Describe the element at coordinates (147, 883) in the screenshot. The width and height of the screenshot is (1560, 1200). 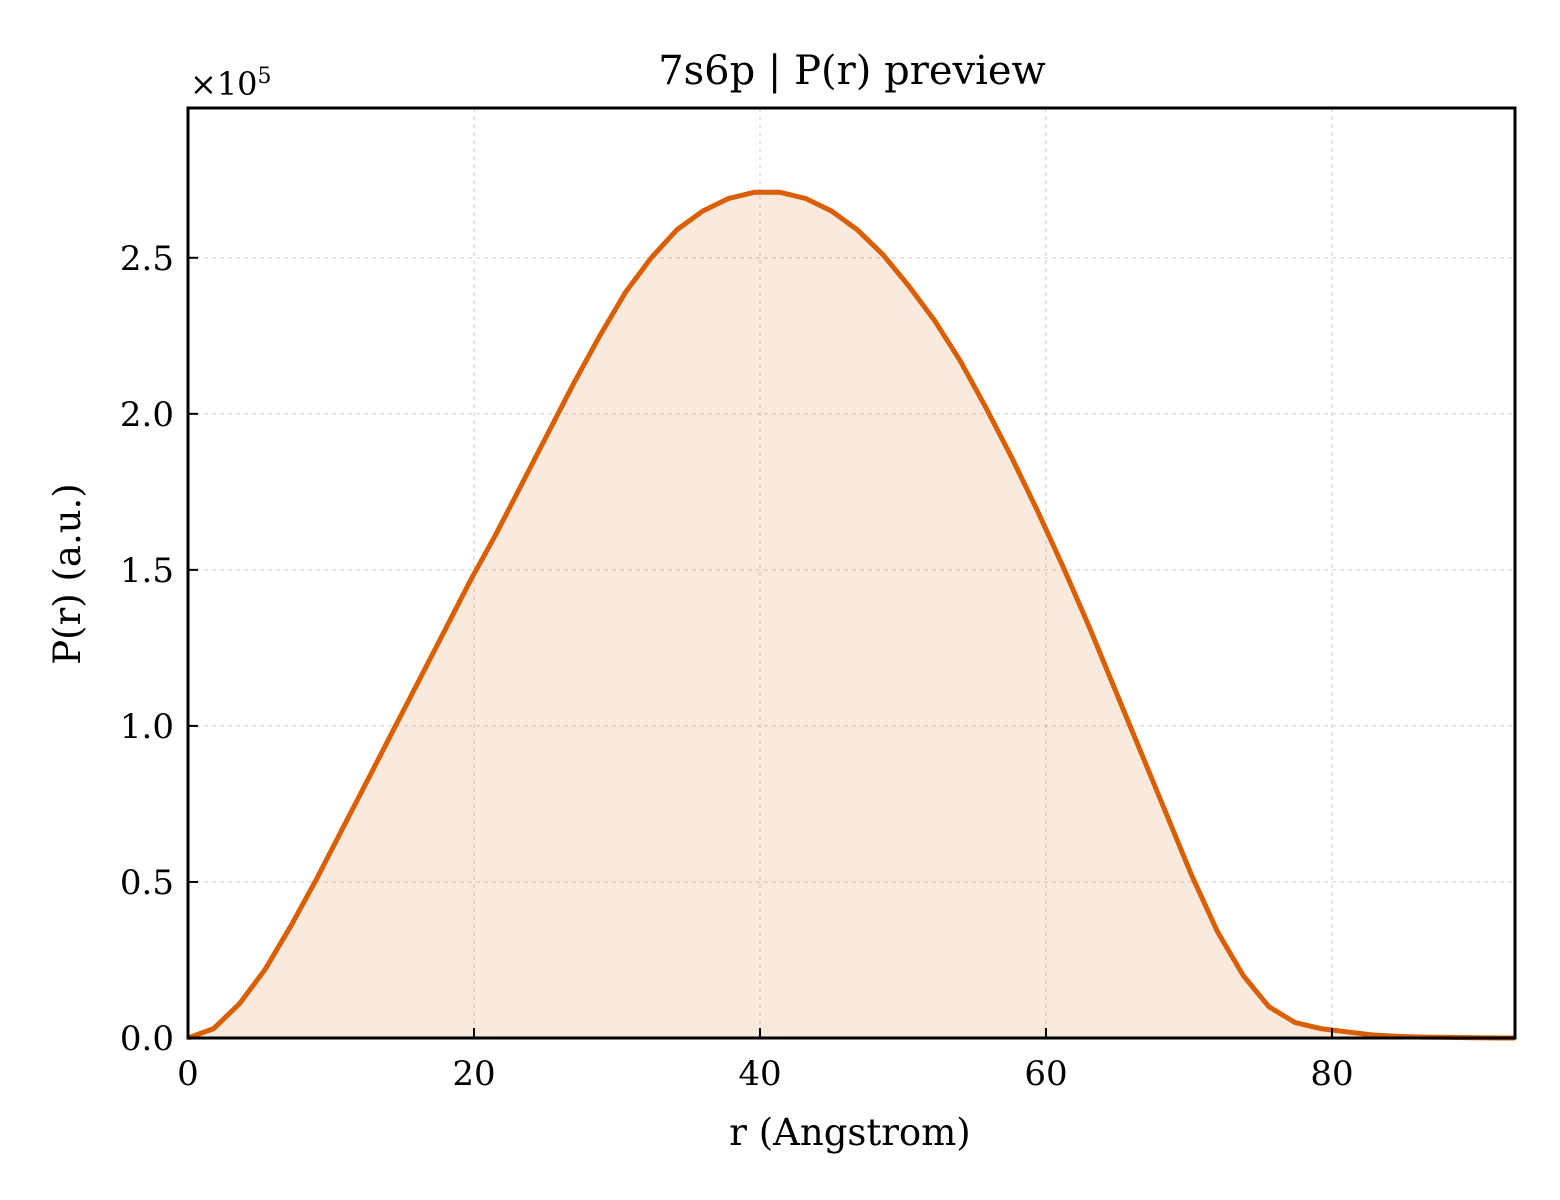
I see `y-tick-label: 0.5` at that location.